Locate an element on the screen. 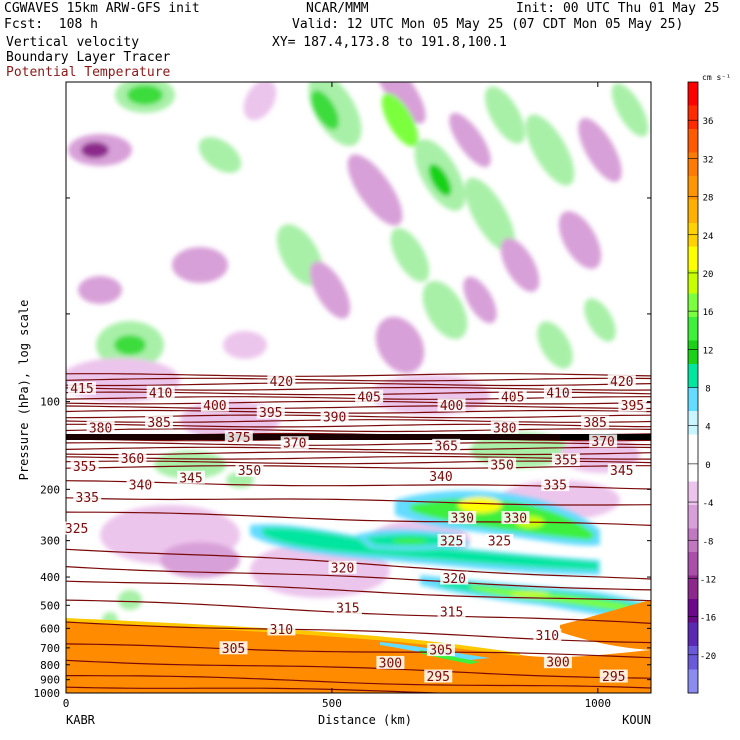 The width and height of the screenshot is (740, 740). theta-contour-label: 300 is located at coordinates (390, 663).